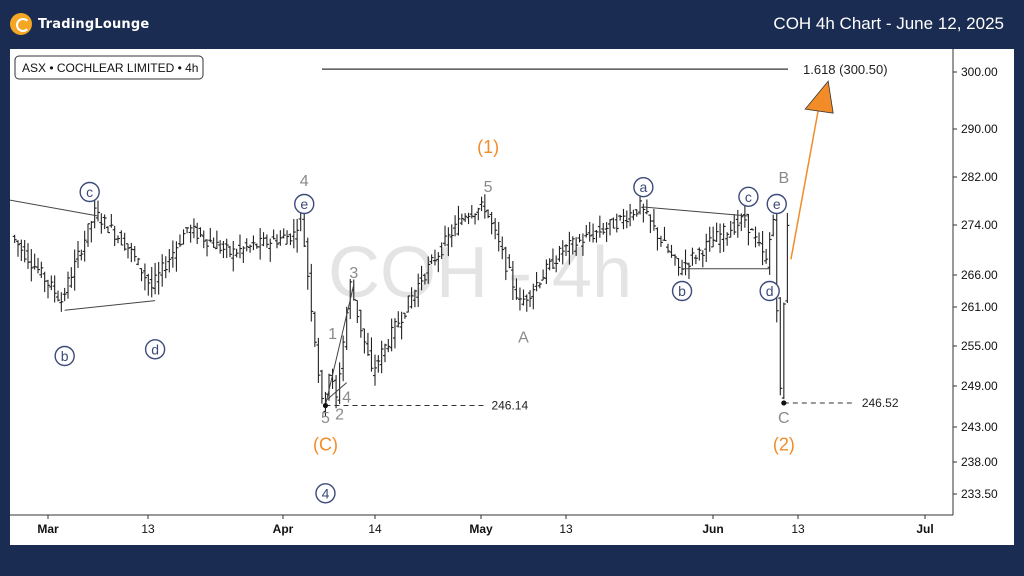  I want to click on wave-label: 1, so click(332, 334).